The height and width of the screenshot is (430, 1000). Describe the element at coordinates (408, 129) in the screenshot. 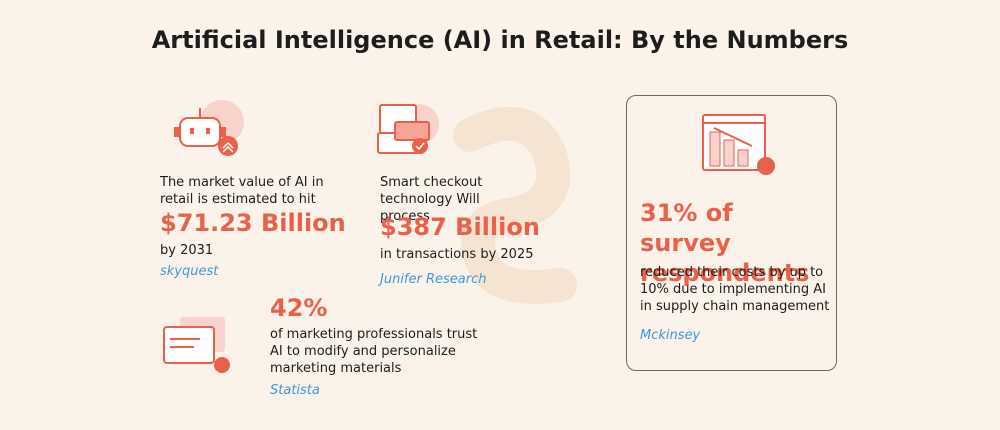

I see `checkout-icon` at that location.